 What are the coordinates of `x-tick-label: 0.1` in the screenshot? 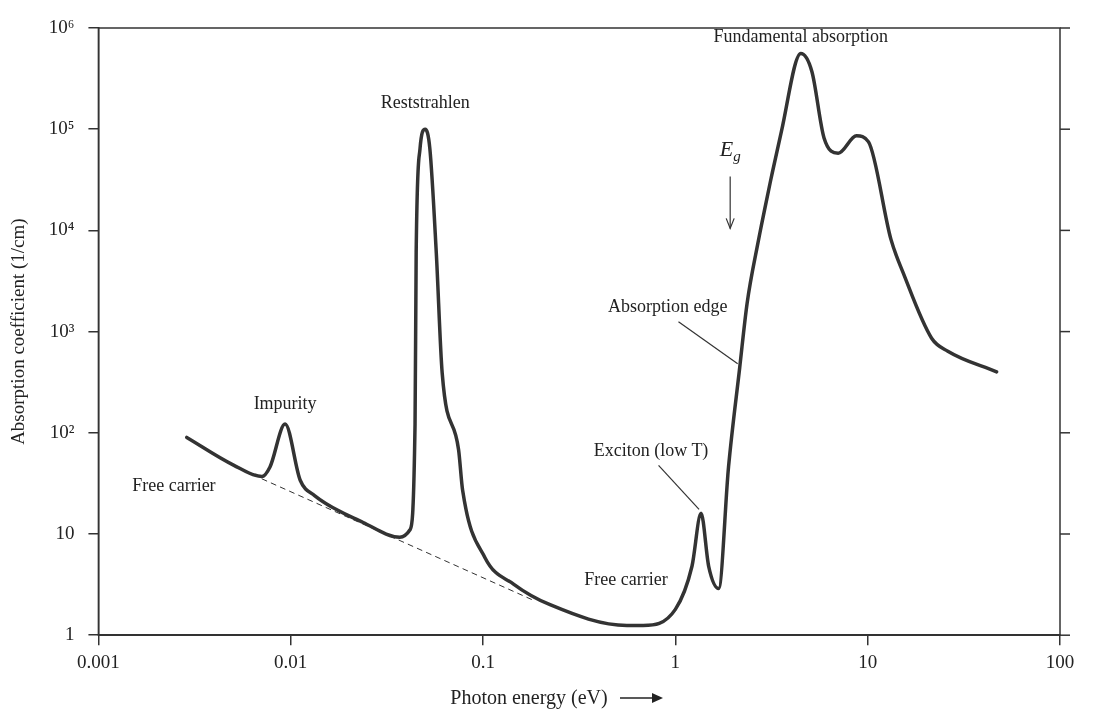 It's located at (483, 661).